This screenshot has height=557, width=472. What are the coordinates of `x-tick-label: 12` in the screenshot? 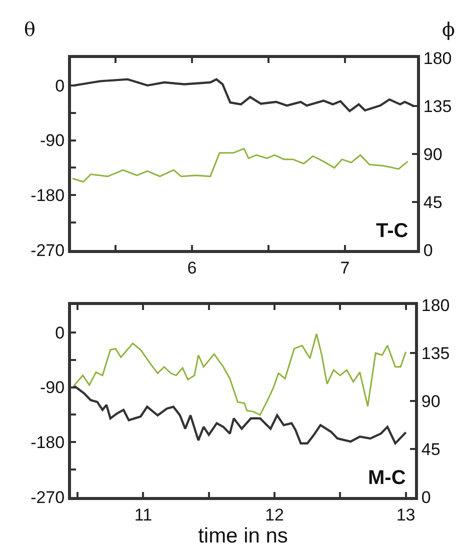 It's located at (274, 514).